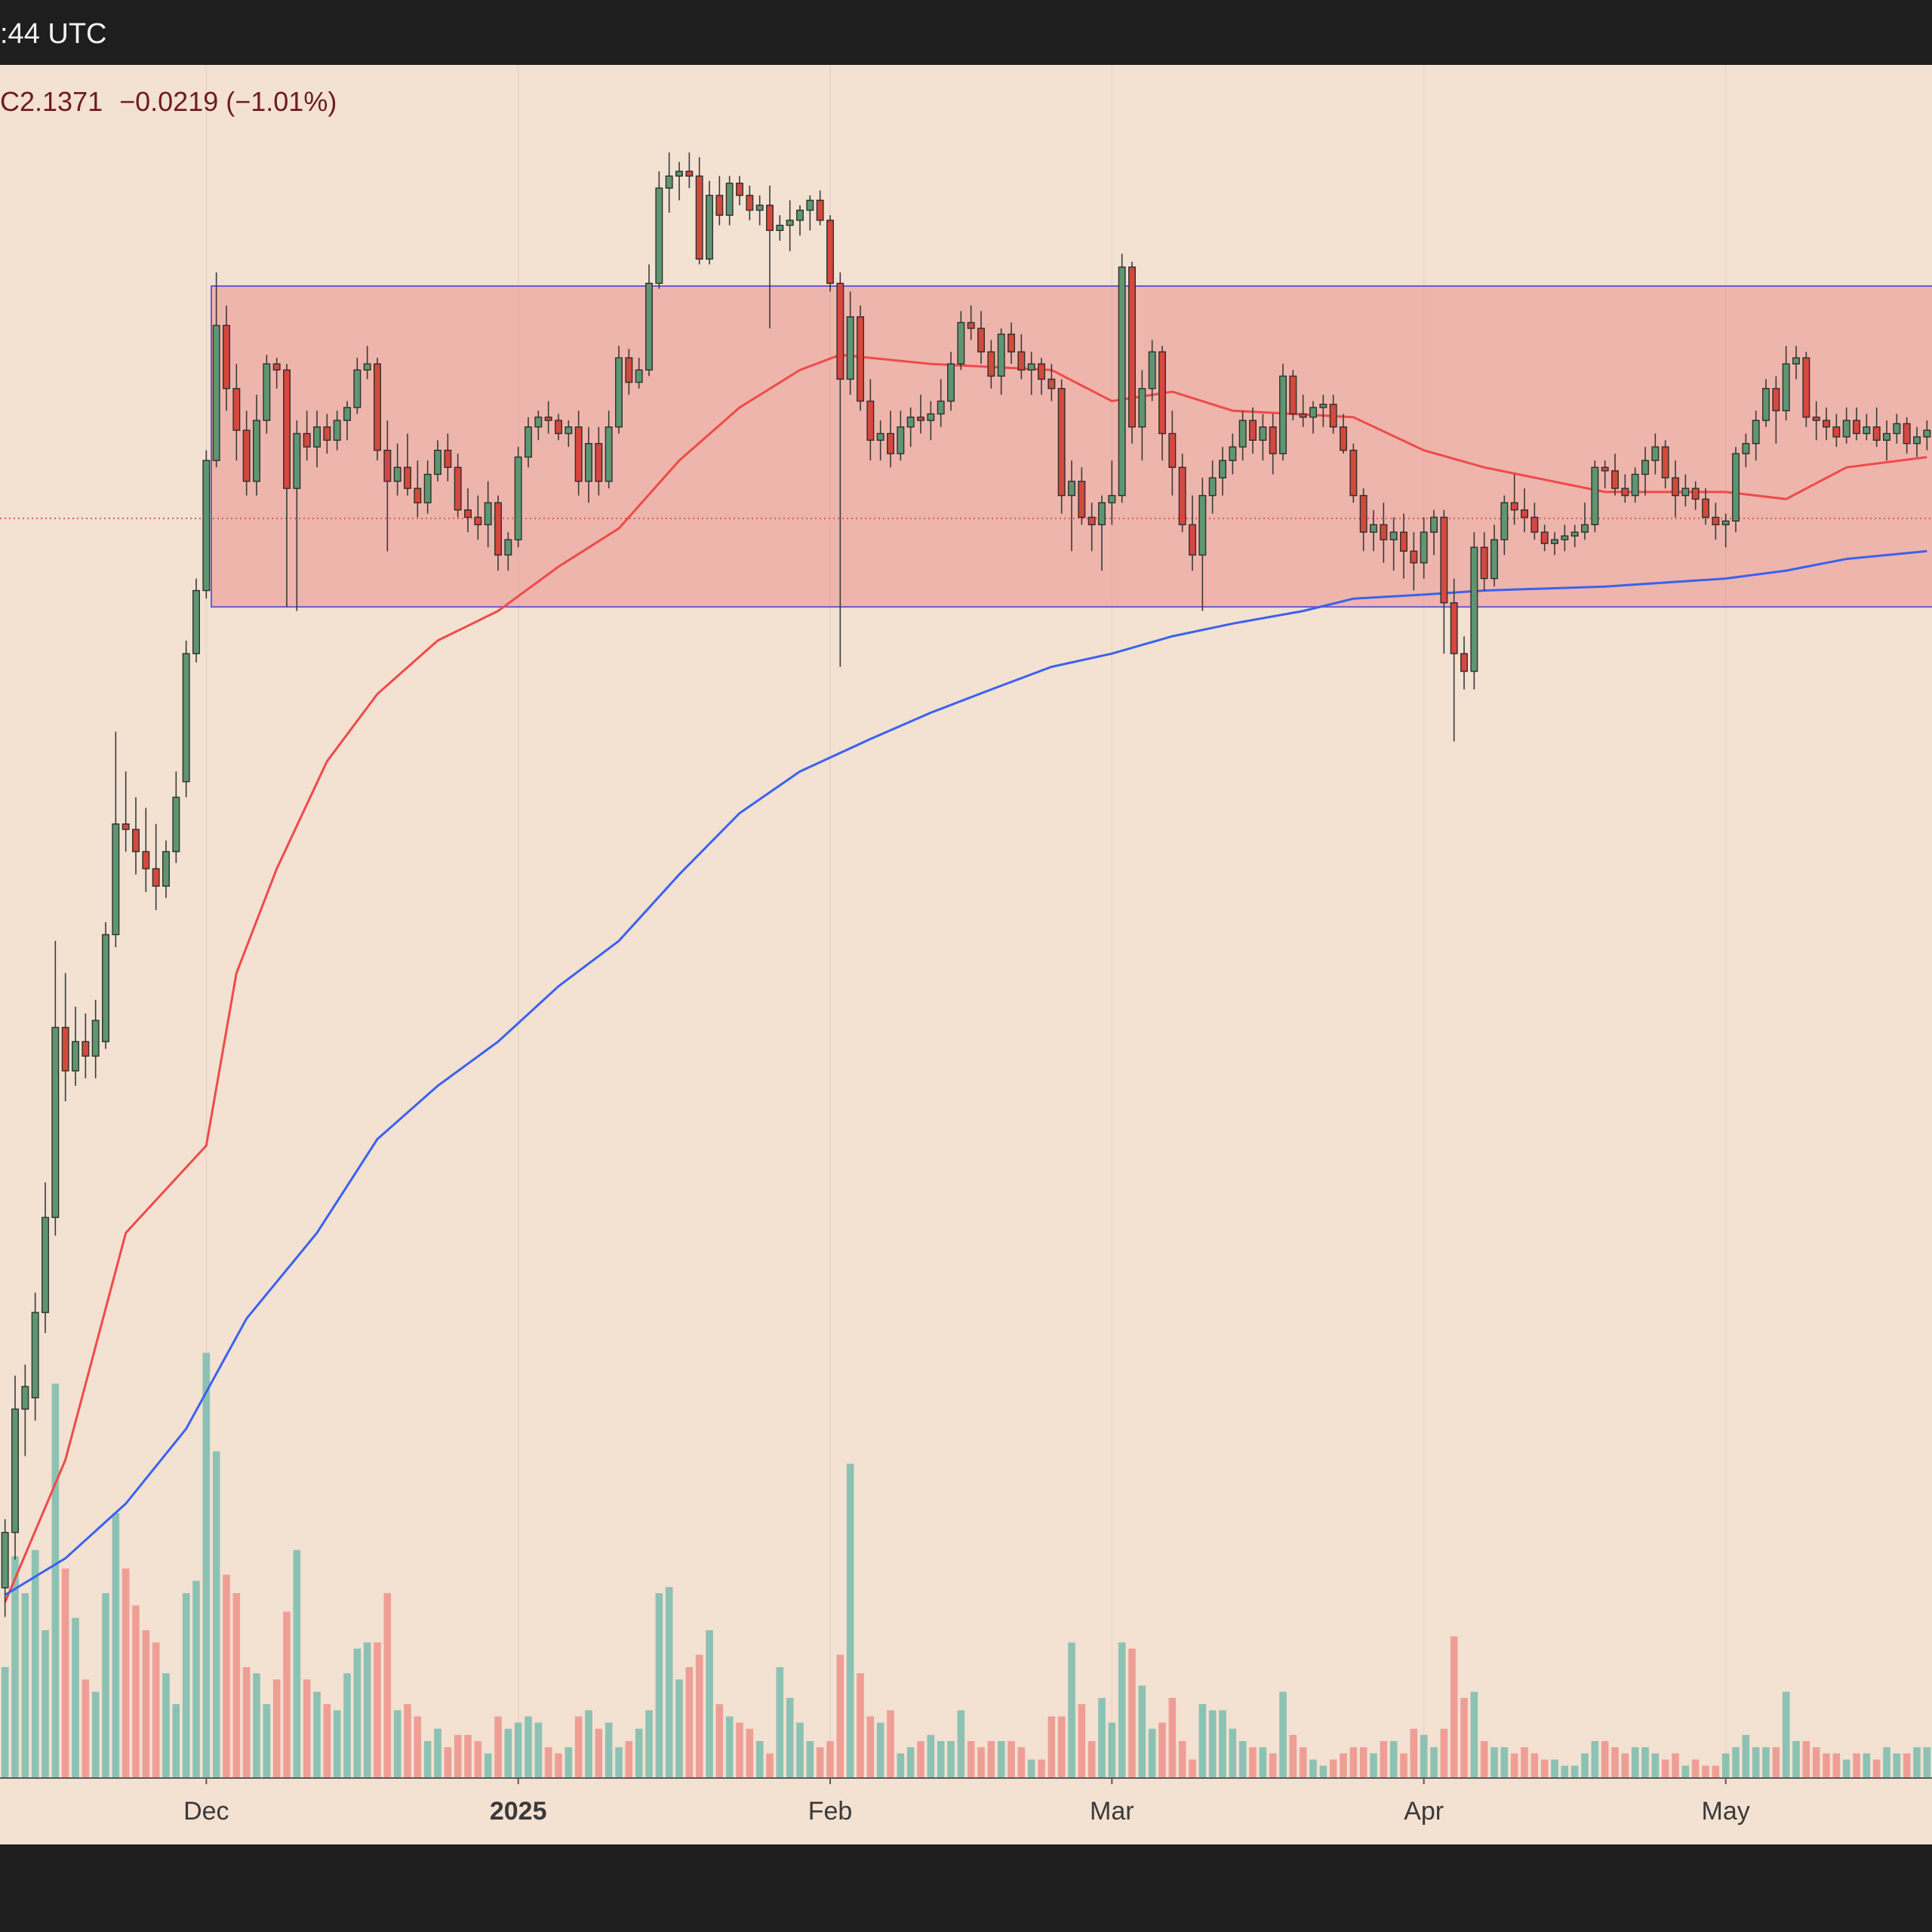  I want to click on x-tick-label: May, so click(1726, 1811).